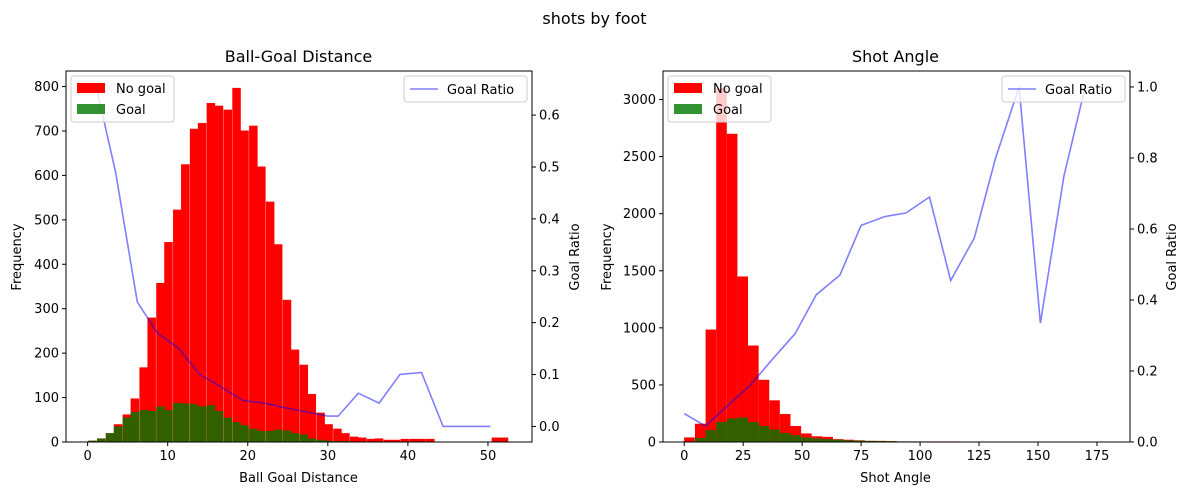 This screenshot has width=1189, height=495. Describe the element at coordinates (46, 398) in the screenshot. I see `y-tick-label: 100` at that location.